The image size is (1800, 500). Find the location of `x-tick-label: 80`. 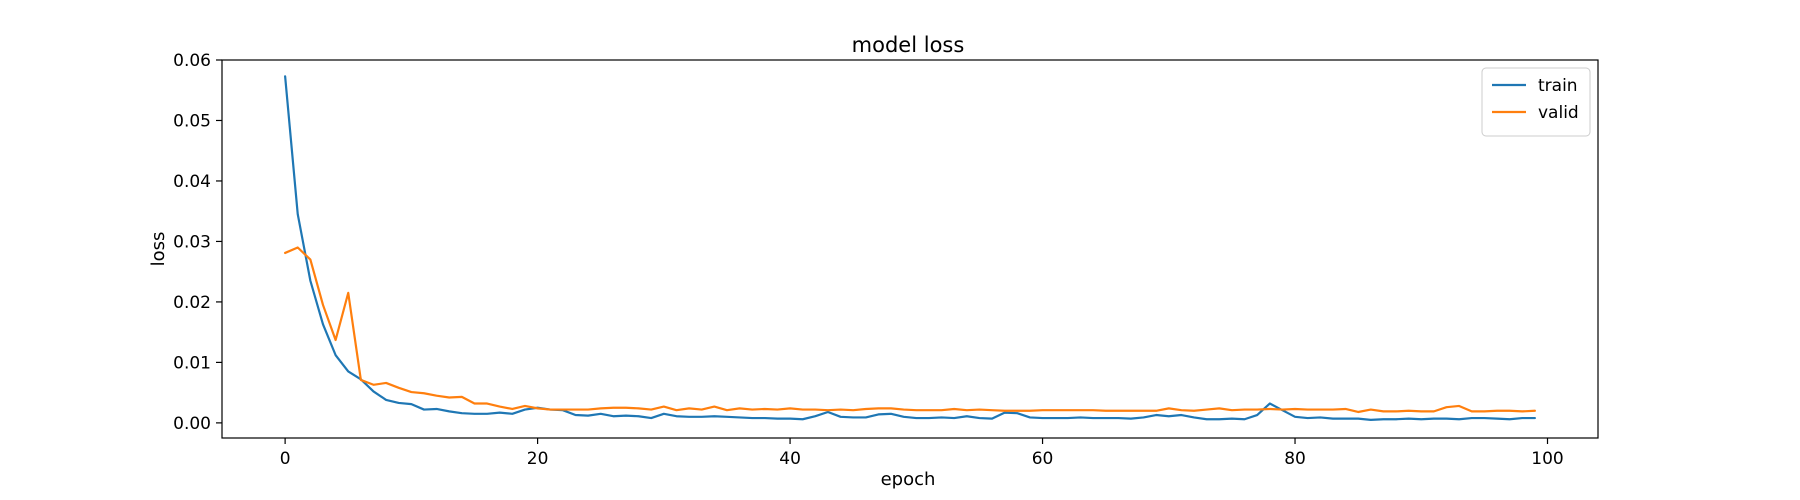

x-tick-label: 80 is located at coordinates (1295, 459).